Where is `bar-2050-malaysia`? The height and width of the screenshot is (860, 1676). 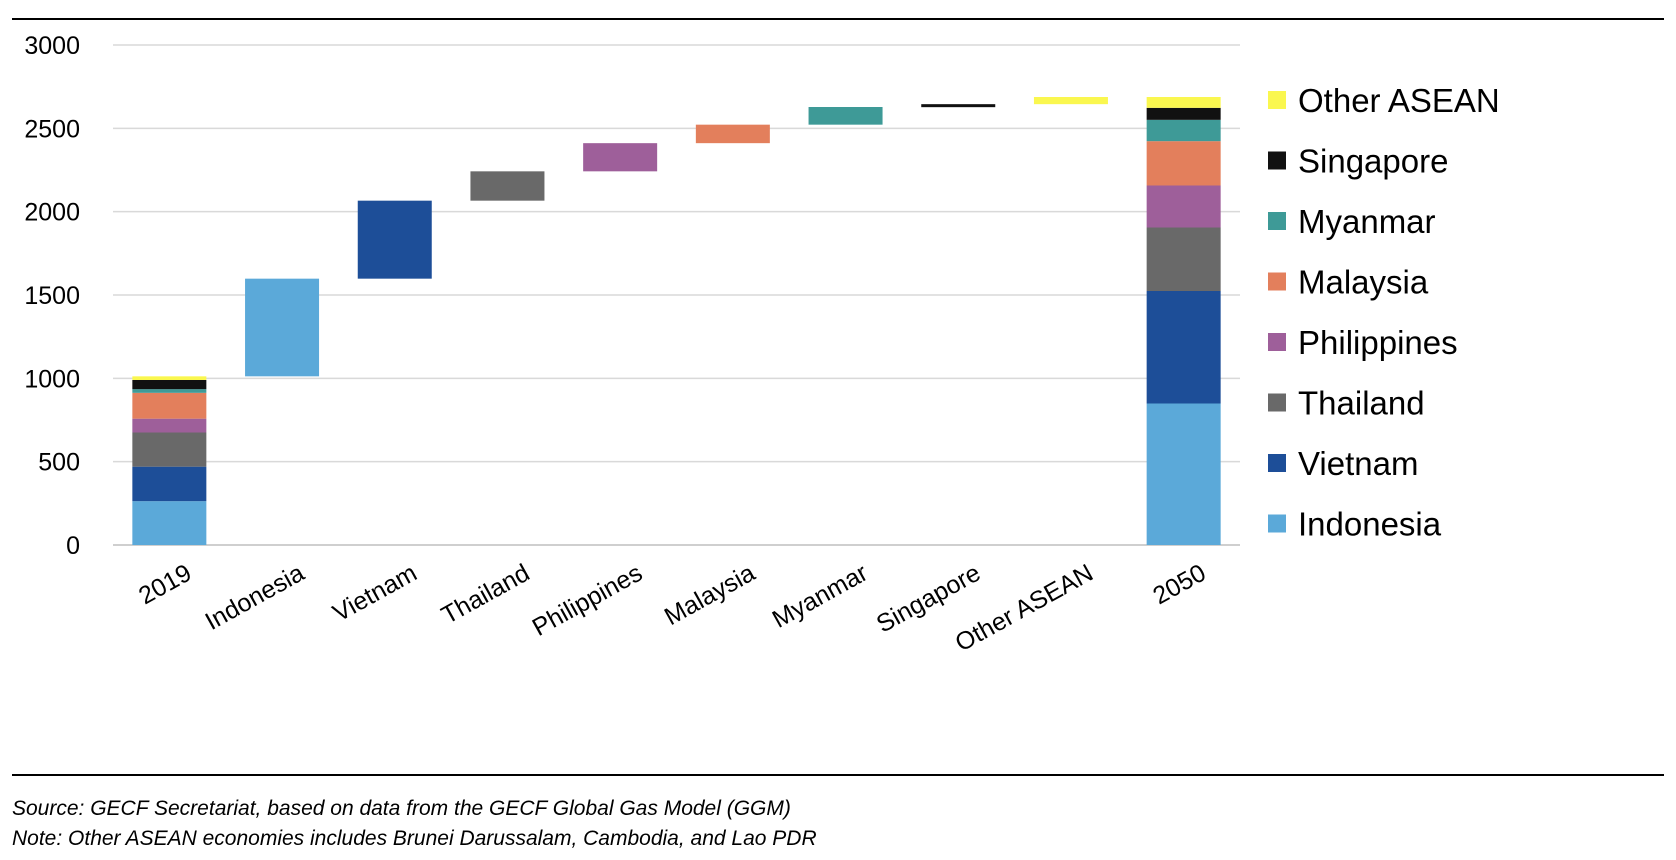
bar-2050-malaysia is located at coordinates (1183, 163).